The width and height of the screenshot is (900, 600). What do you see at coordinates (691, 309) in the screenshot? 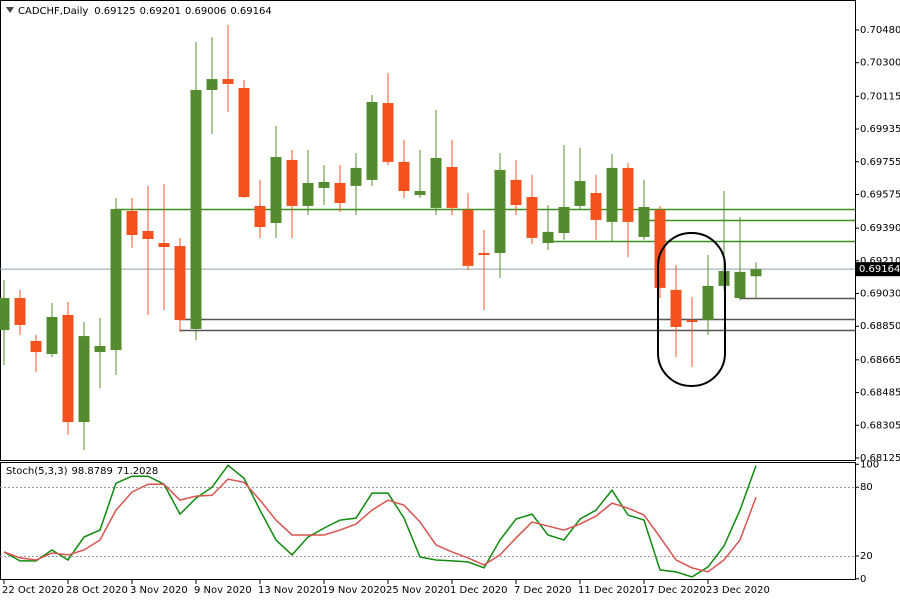
I see `highlight-ellipse` at bounding box center [691, 309].